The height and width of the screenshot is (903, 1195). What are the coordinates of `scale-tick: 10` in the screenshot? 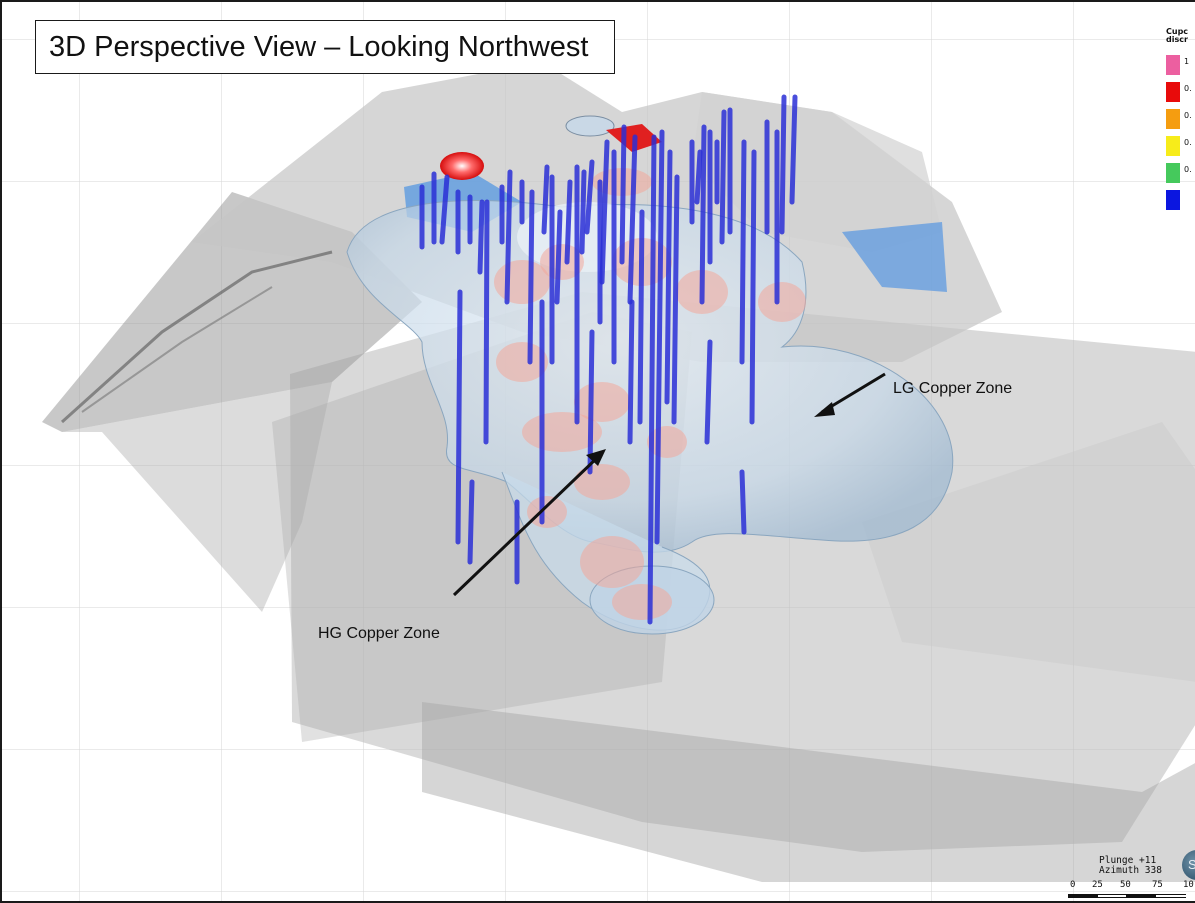 It's located at (1188, 885).